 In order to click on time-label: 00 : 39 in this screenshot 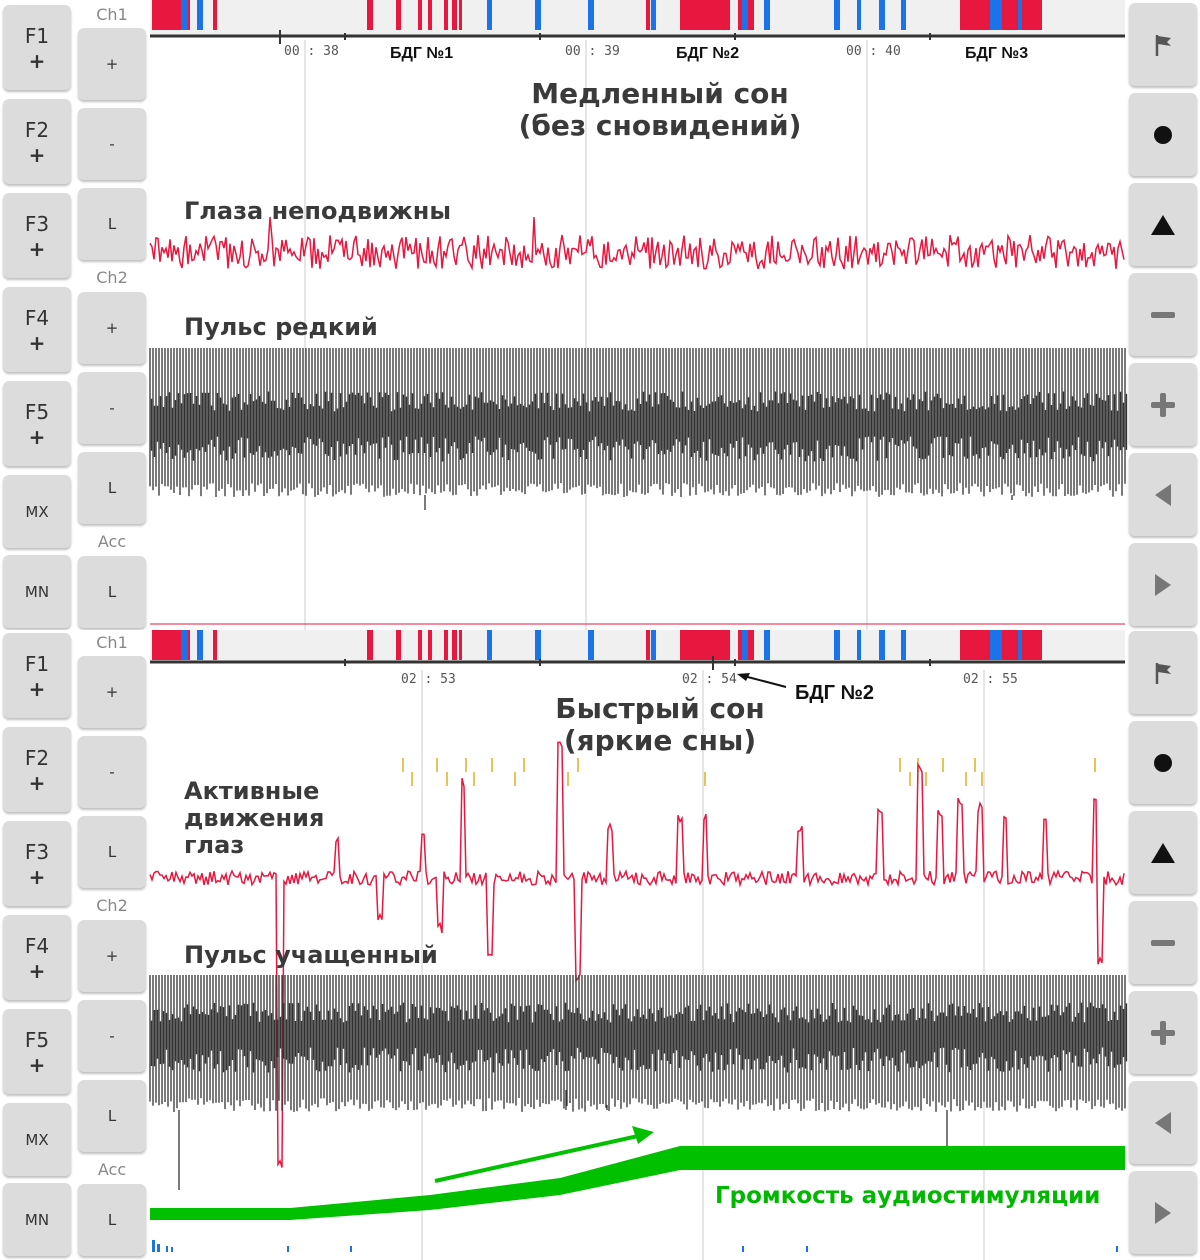, I will do `click(592, 51)`.